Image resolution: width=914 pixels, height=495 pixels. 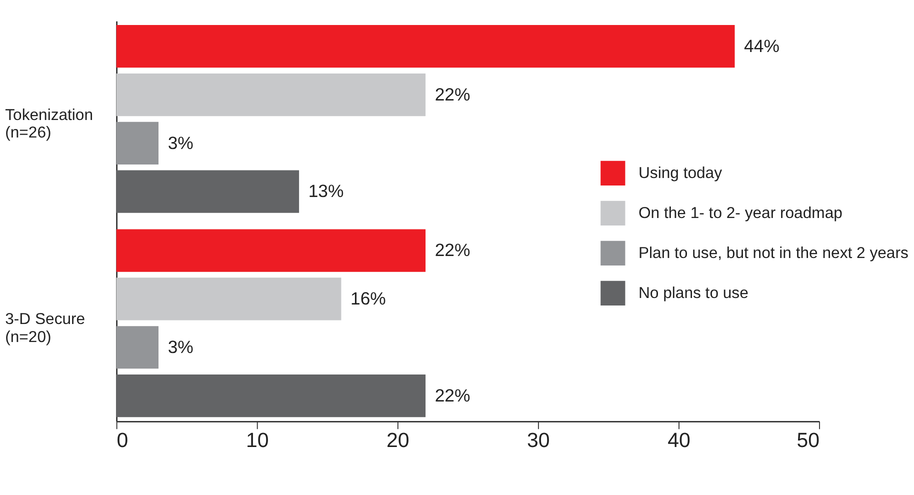 I want to click on data-label: 13%, so click(x=326, y=191).